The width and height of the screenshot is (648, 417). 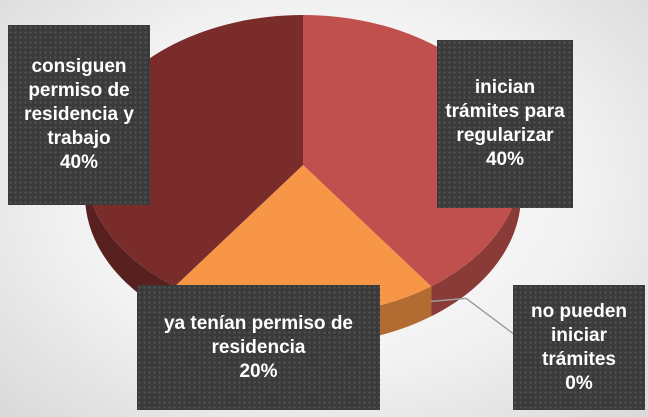 I want to click on label-value: 20%, so click(x=258, y=371).